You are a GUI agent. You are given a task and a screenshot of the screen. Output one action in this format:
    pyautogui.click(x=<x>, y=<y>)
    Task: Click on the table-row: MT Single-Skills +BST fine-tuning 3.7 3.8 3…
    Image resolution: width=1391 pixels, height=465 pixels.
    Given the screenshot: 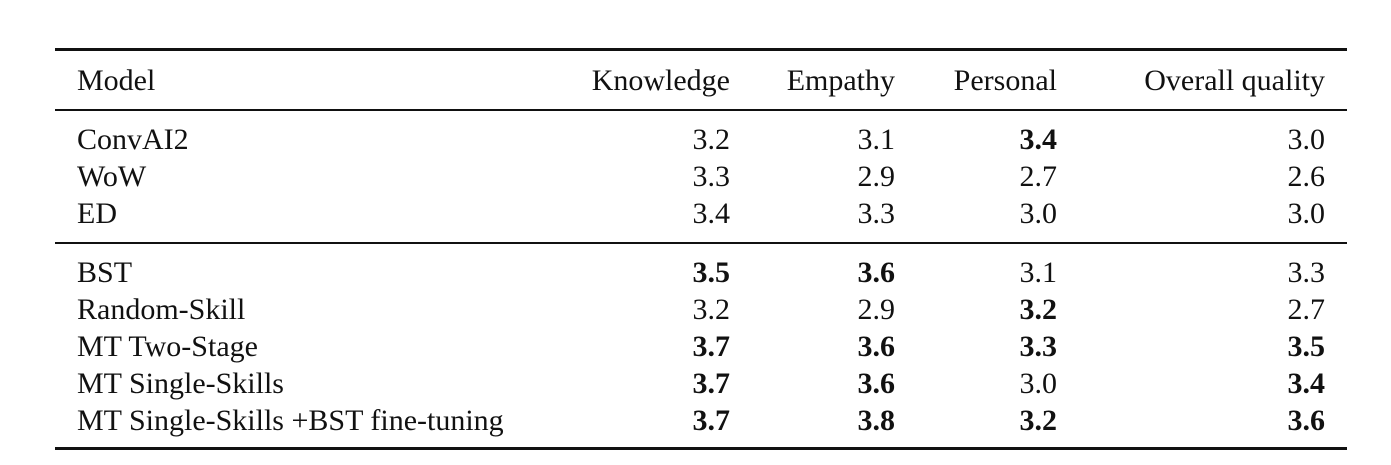 What is the action you would take?
    pyautogui.click(x=701, y=426)
    